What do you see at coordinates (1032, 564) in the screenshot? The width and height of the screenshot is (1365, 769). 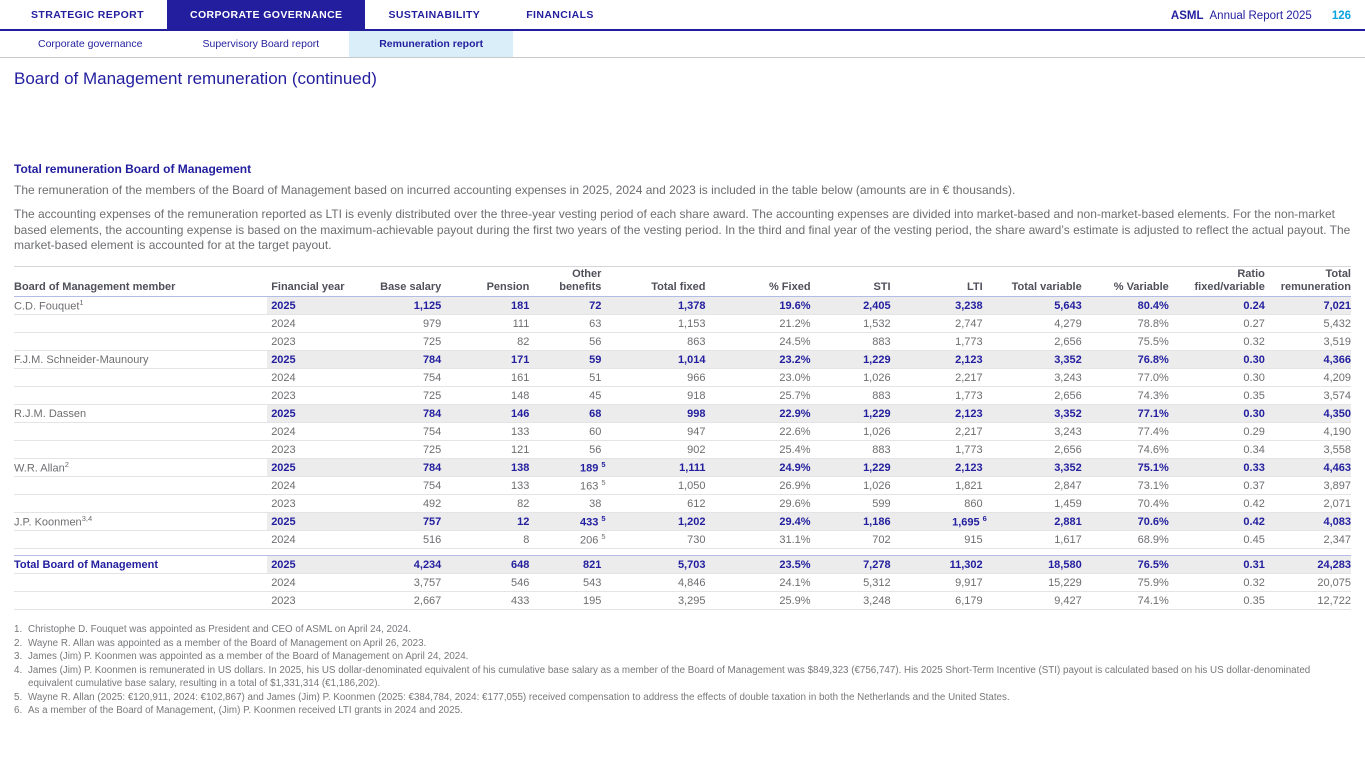 I see `value-cell: 18,580` at bounding box center [1032, 564].